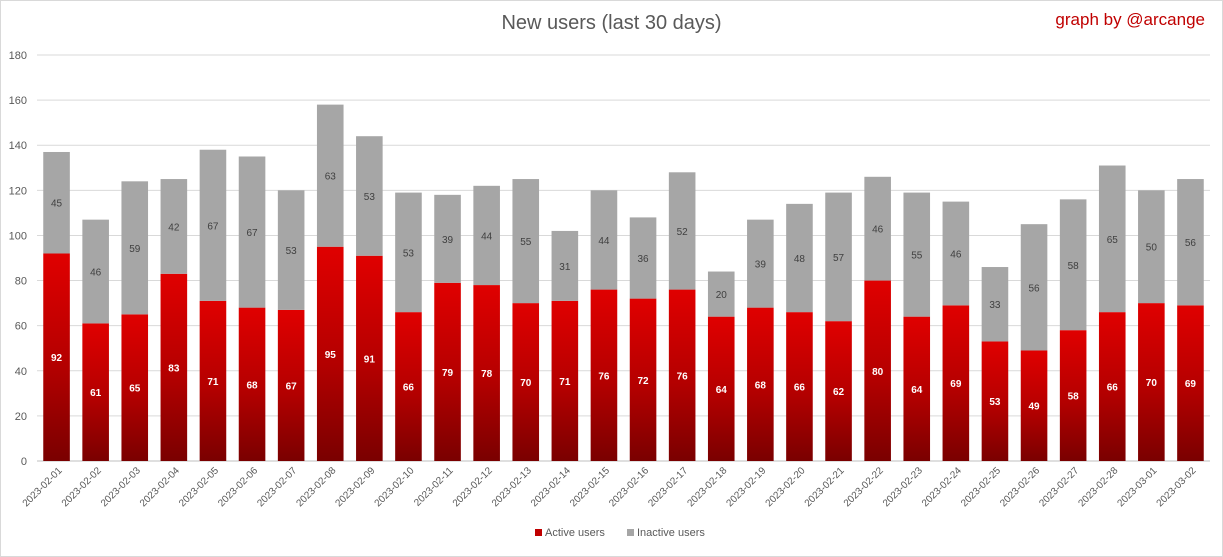 This screenshot has height=557, width=1223. Describe the element at coordinates (903, 487) in the screenshot. I see `x-tick-label: 2023-02-23` at that location.